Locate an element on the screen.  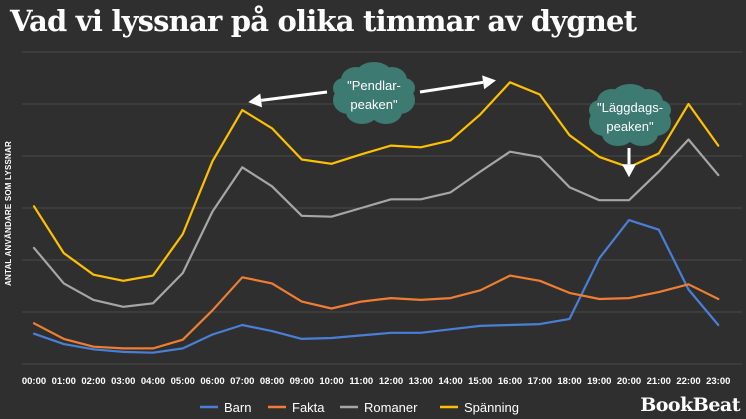
x-tick-label: 20:00 is located at coordinates (629, 381).